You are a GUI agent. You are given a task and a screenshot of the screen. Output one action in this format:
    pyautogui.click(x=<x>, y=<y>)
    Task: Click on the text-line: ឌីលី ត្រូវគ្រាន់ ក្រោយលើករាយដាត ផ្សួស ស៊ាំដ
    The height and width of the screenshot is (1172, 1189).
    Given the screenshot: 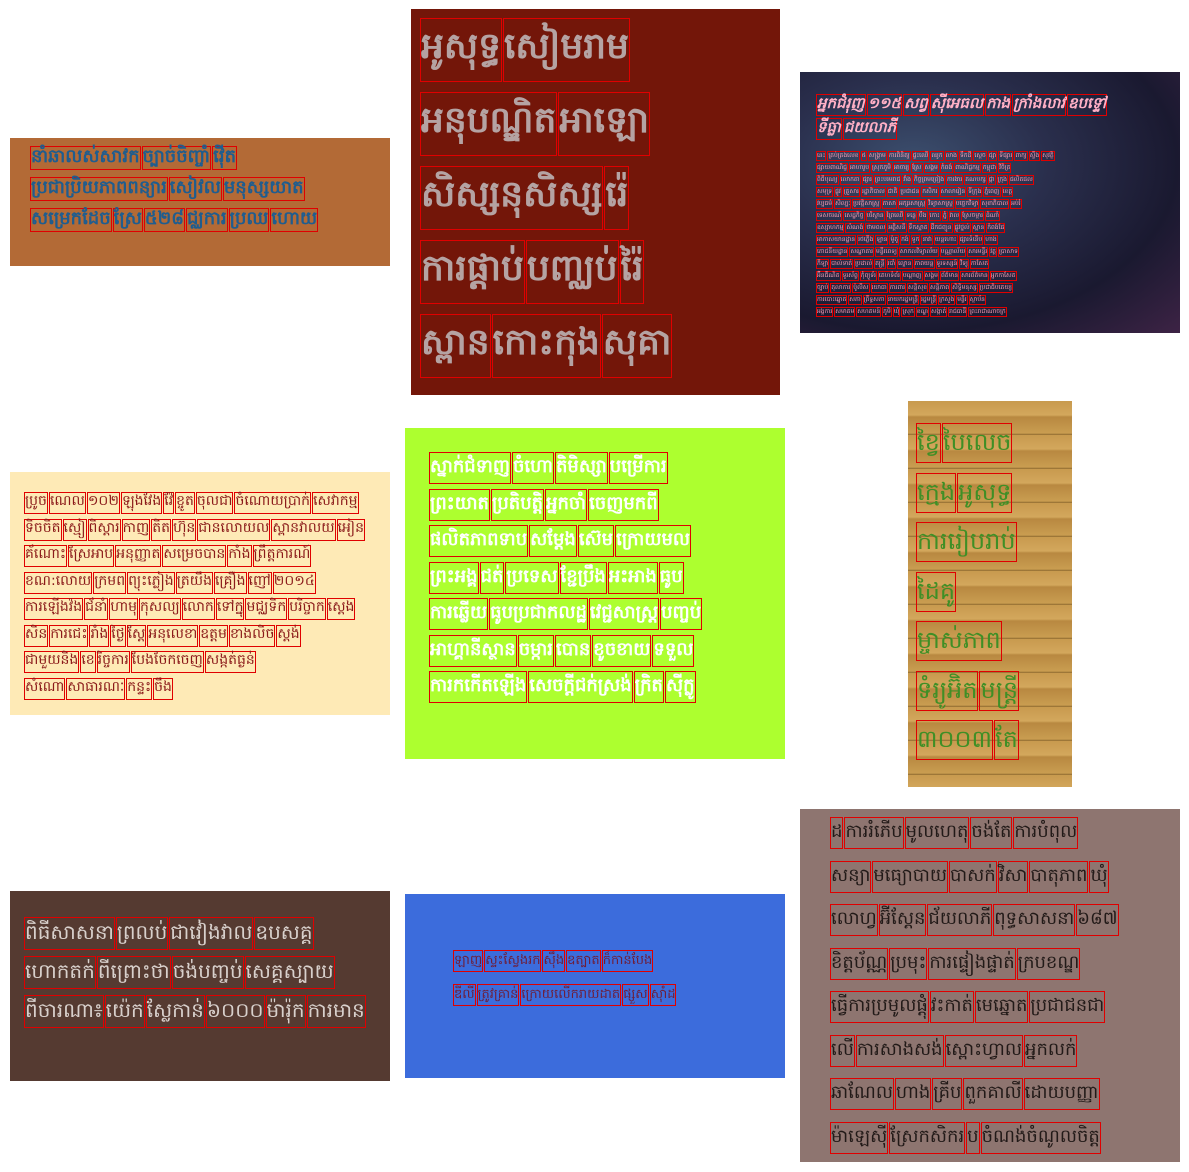 What is the action you would take?
    pyautogui.click(x=565, y=995)
    